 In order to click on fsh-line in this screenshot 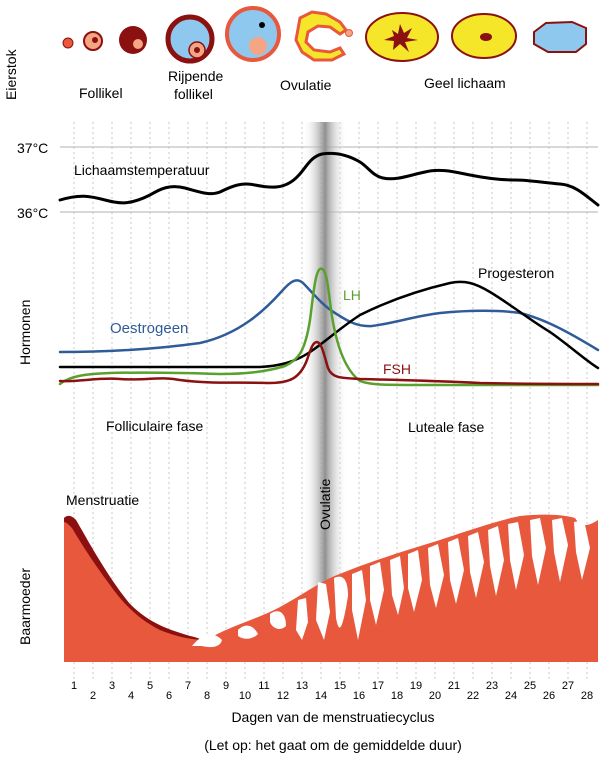, I will do `click(329, 363)`.